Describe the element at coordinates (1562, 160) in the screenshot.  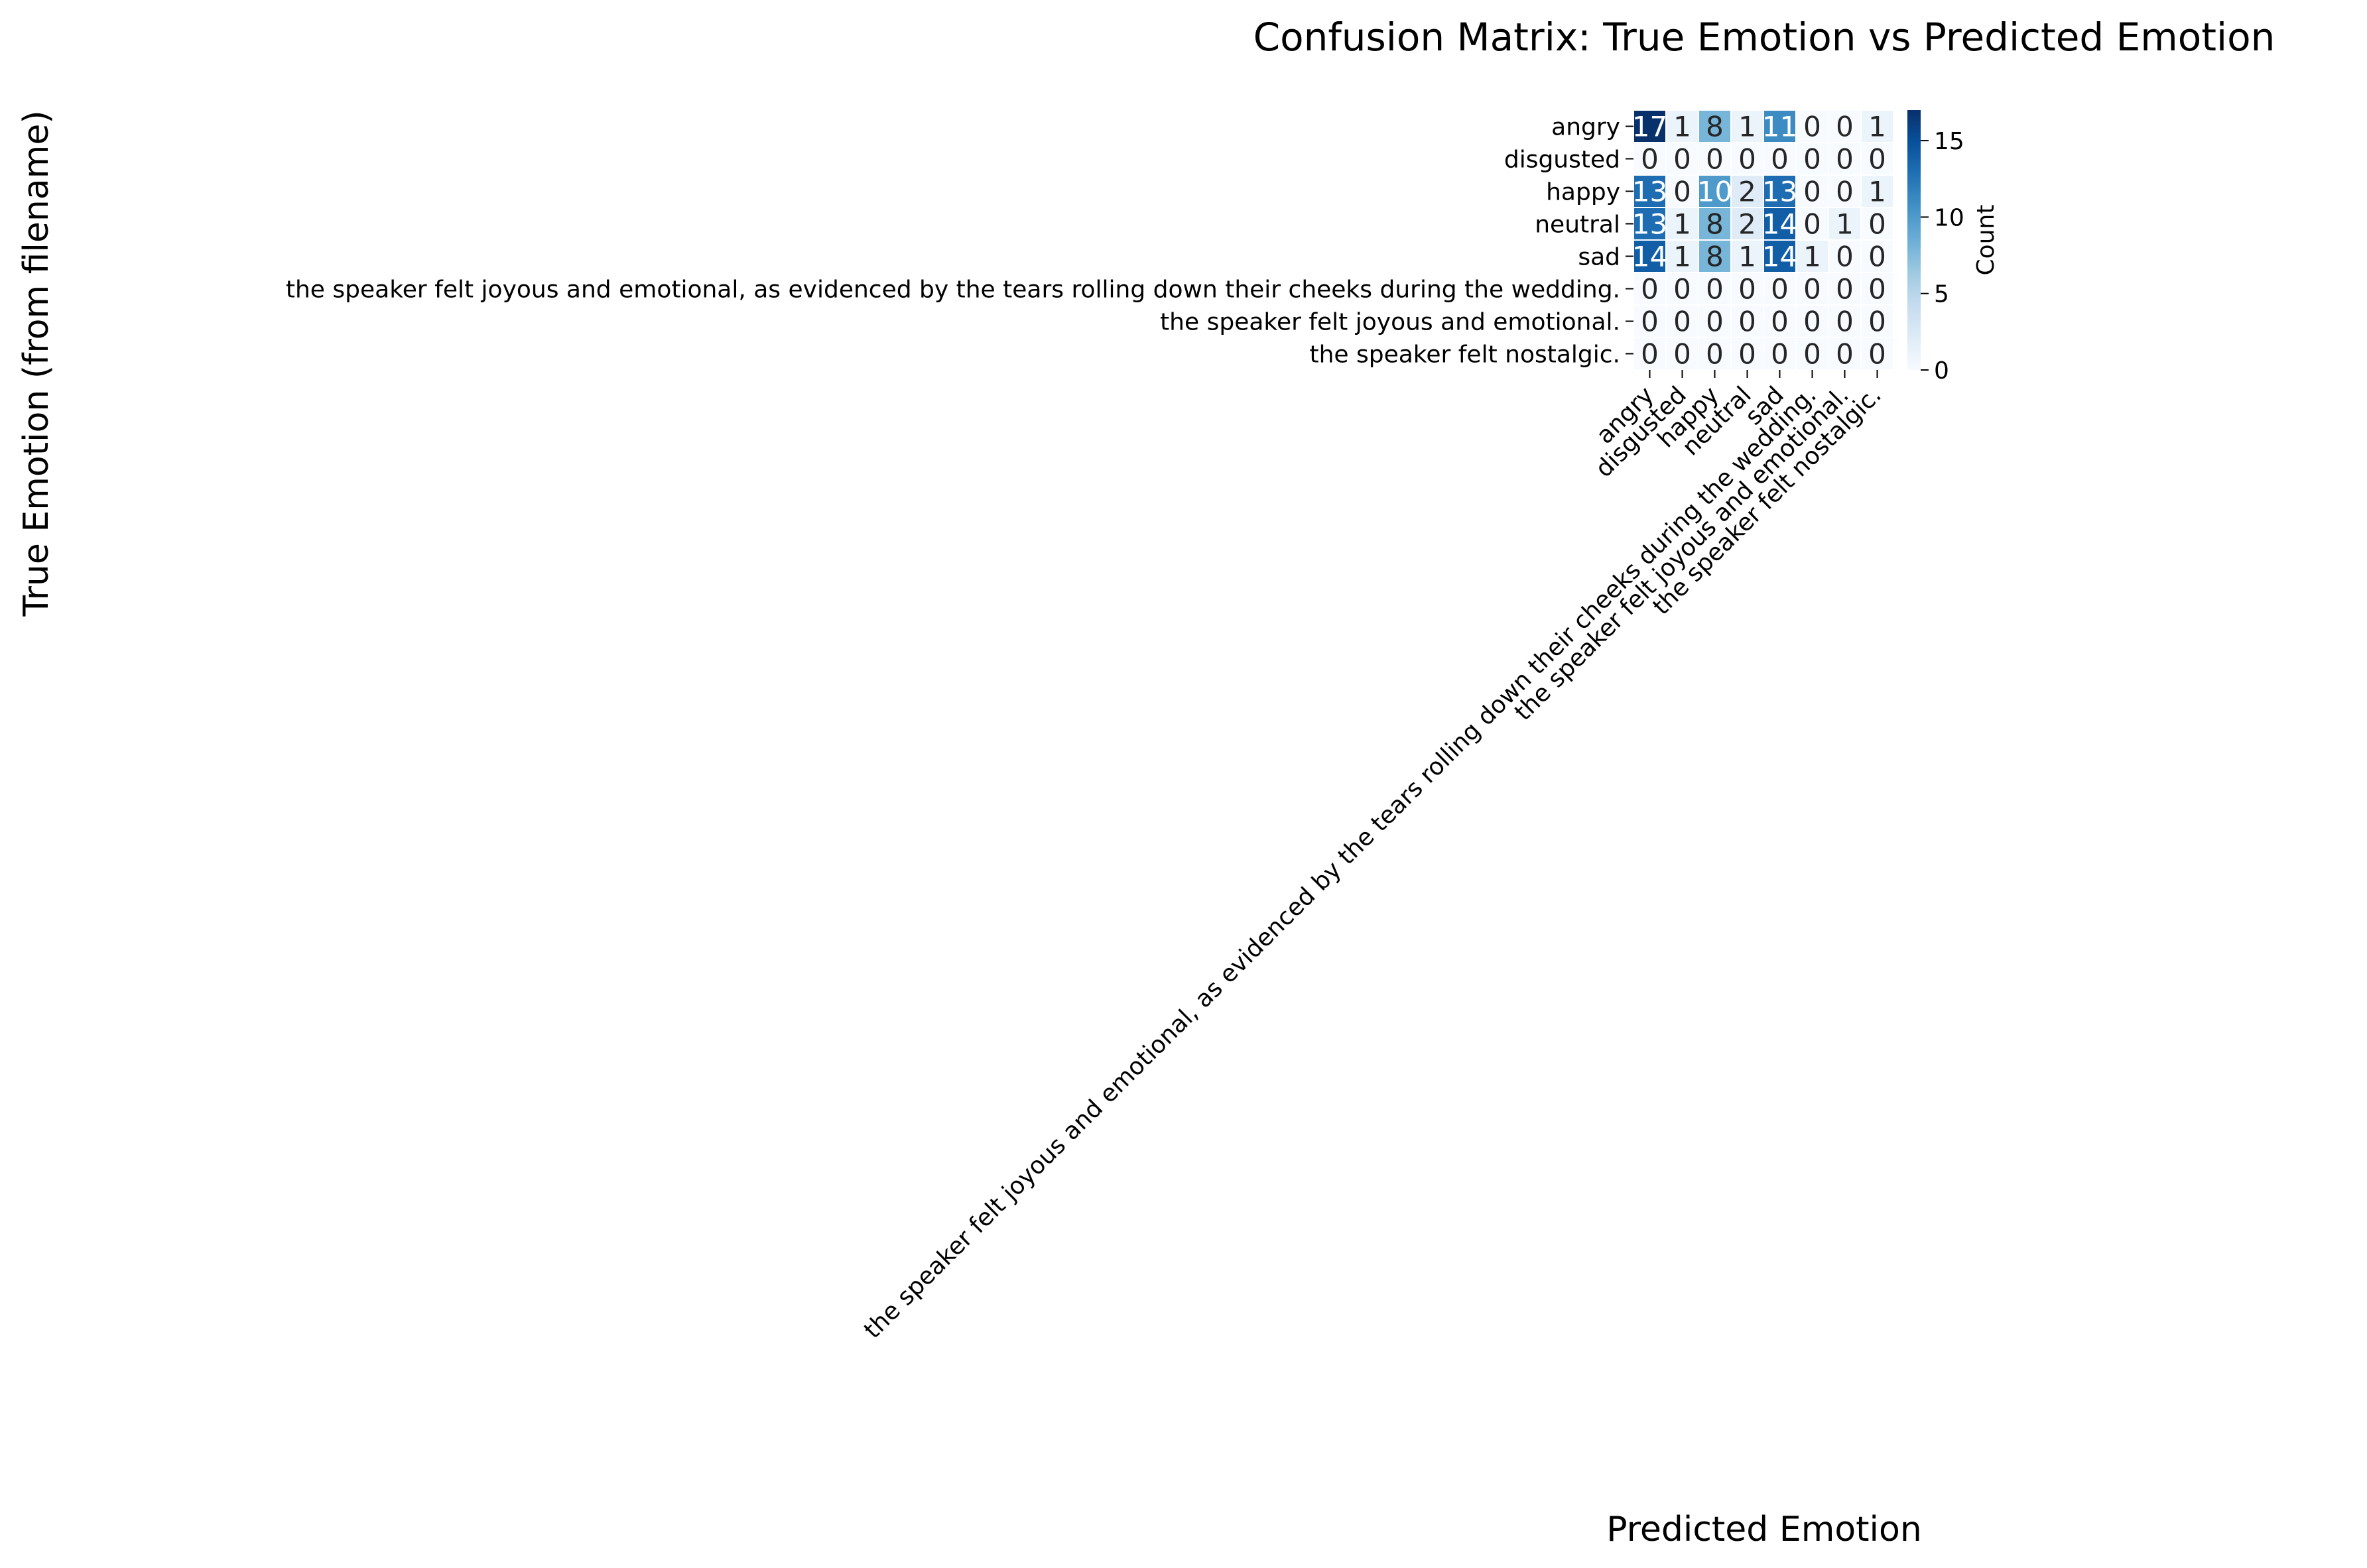
I see `y-tick-label: disgusted` at that location.